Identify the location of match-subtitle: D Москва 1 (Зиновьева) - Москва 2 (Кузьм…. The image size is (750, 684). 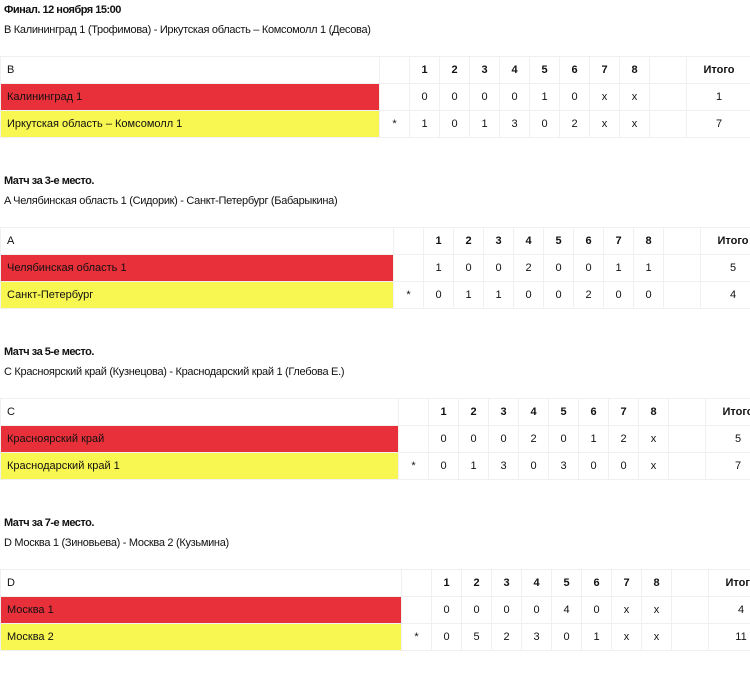
(116, 543).